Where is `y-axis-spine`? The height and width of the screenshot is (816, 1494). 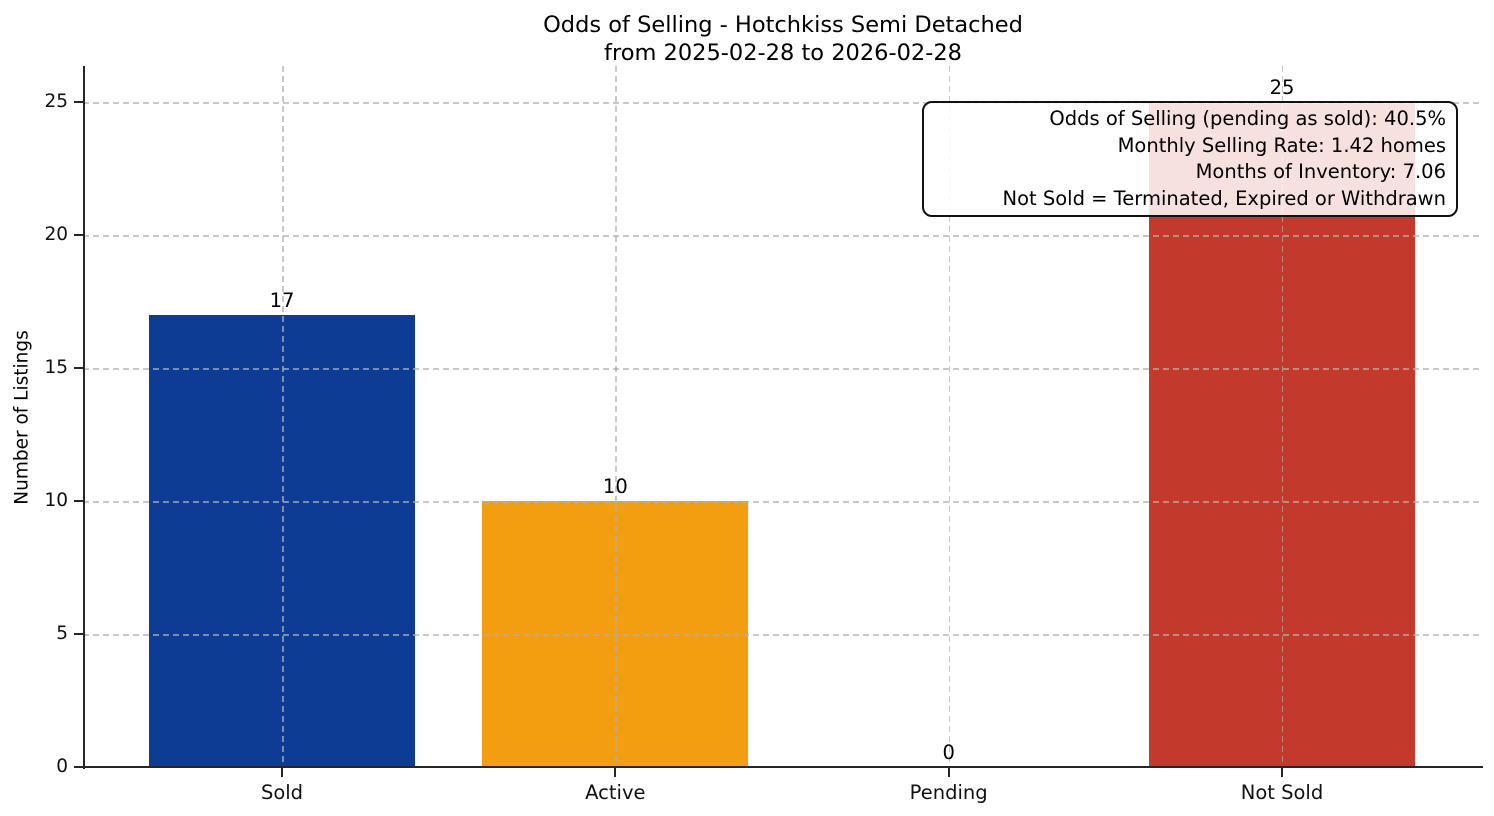 y-axis-spine is located at coordinates (84, 417).